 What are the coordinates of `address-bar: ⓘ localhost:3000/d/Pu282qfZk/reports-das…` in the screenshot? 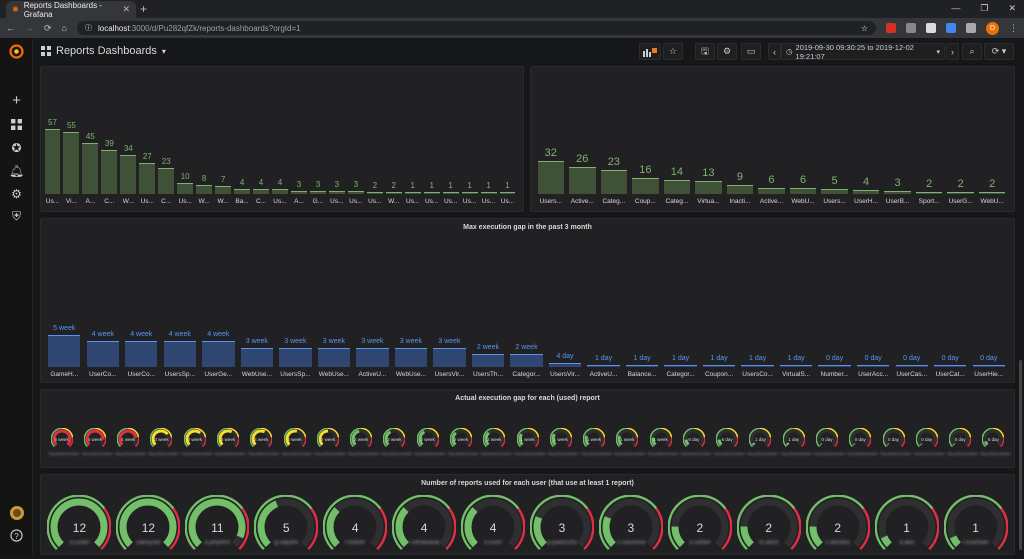 It's located at (476, 28).